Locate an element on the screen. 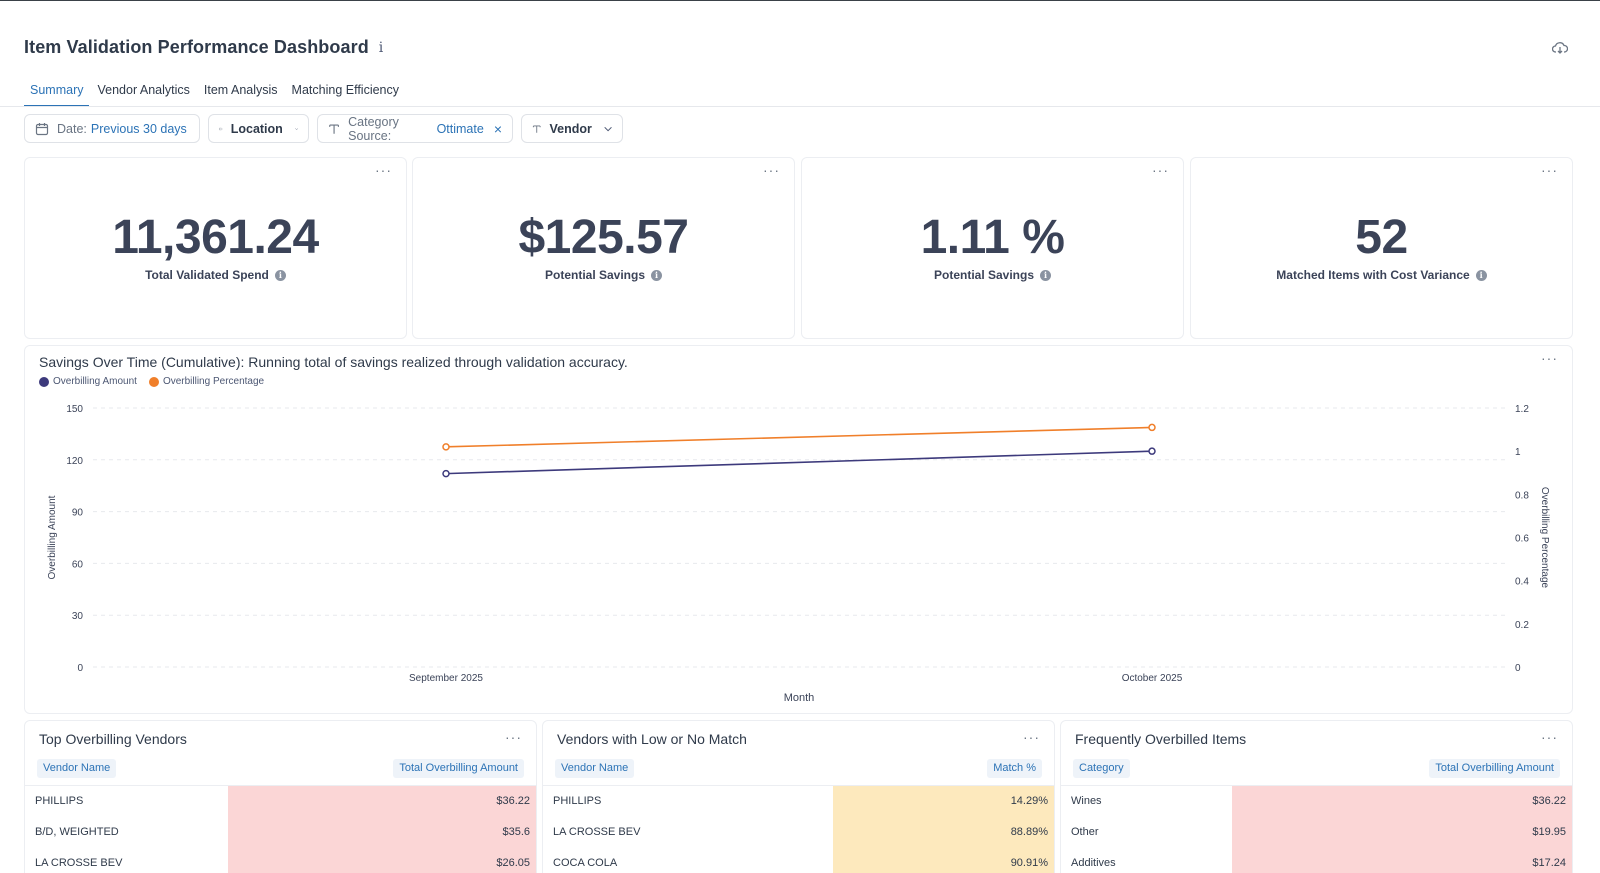  kpi-label: Matched Items with Cost Variance i is located at coordinates (1381, 275).